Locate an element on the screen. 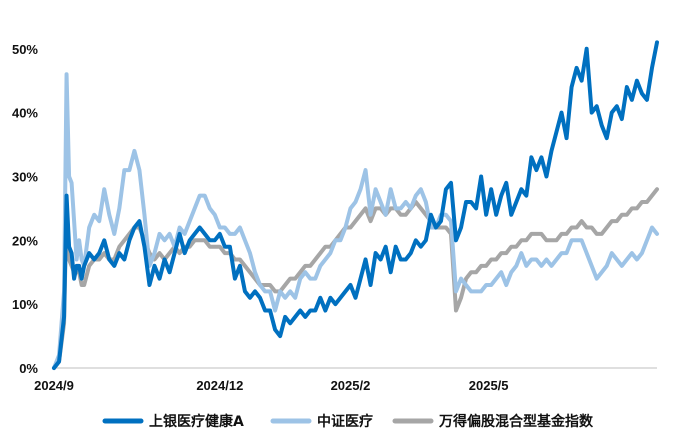 The height and width of the screenshot is (447, 700). x-axis: 2024/9 2024/12 2025/2 2025/5 is located at coordinates (345, 380).